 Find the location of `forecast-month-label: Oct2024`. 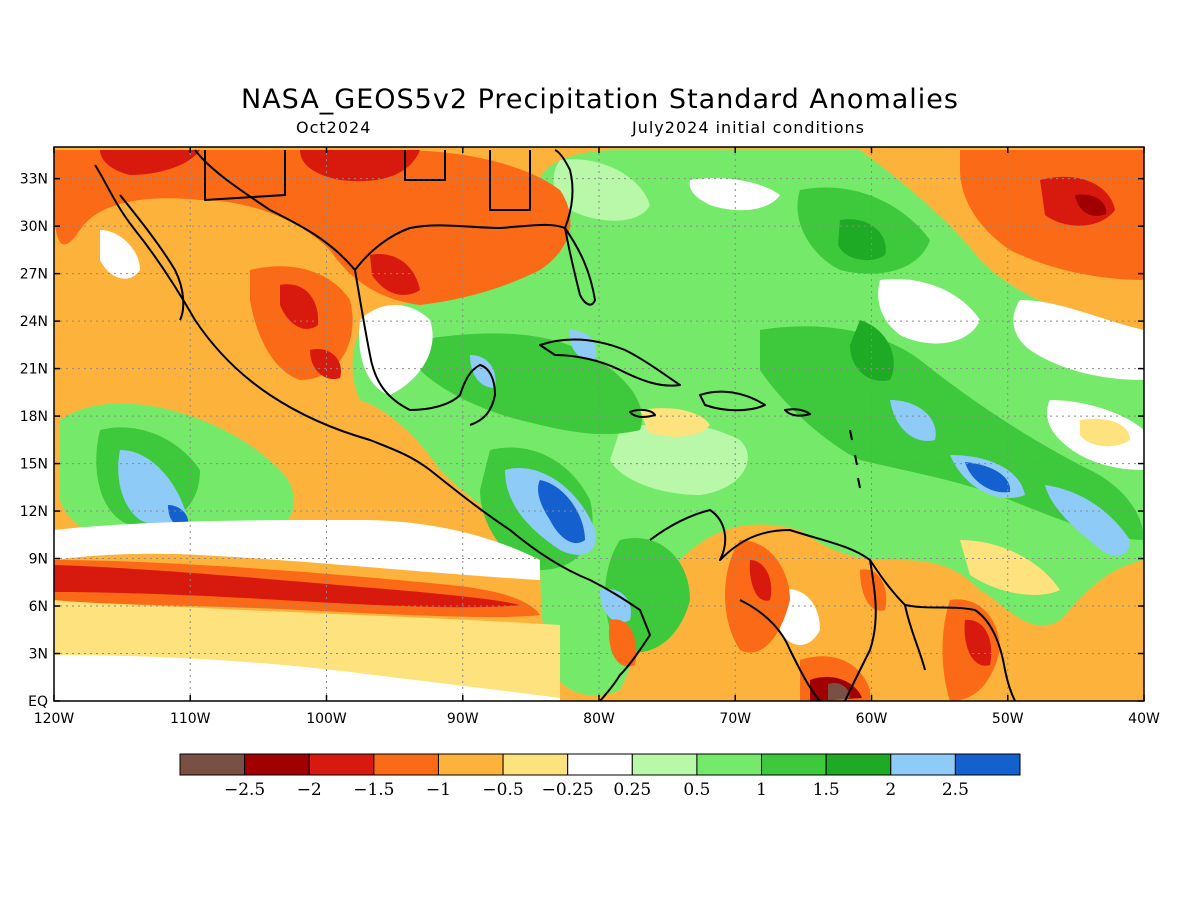

forecast-month-label: Oct2024 is located at coordinates (334, 127).